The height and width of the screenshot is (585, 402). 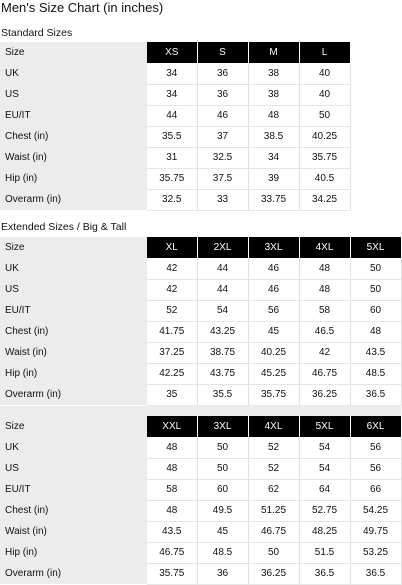 I want to click on table-cell: 46.5, so click(x=325, y=332).